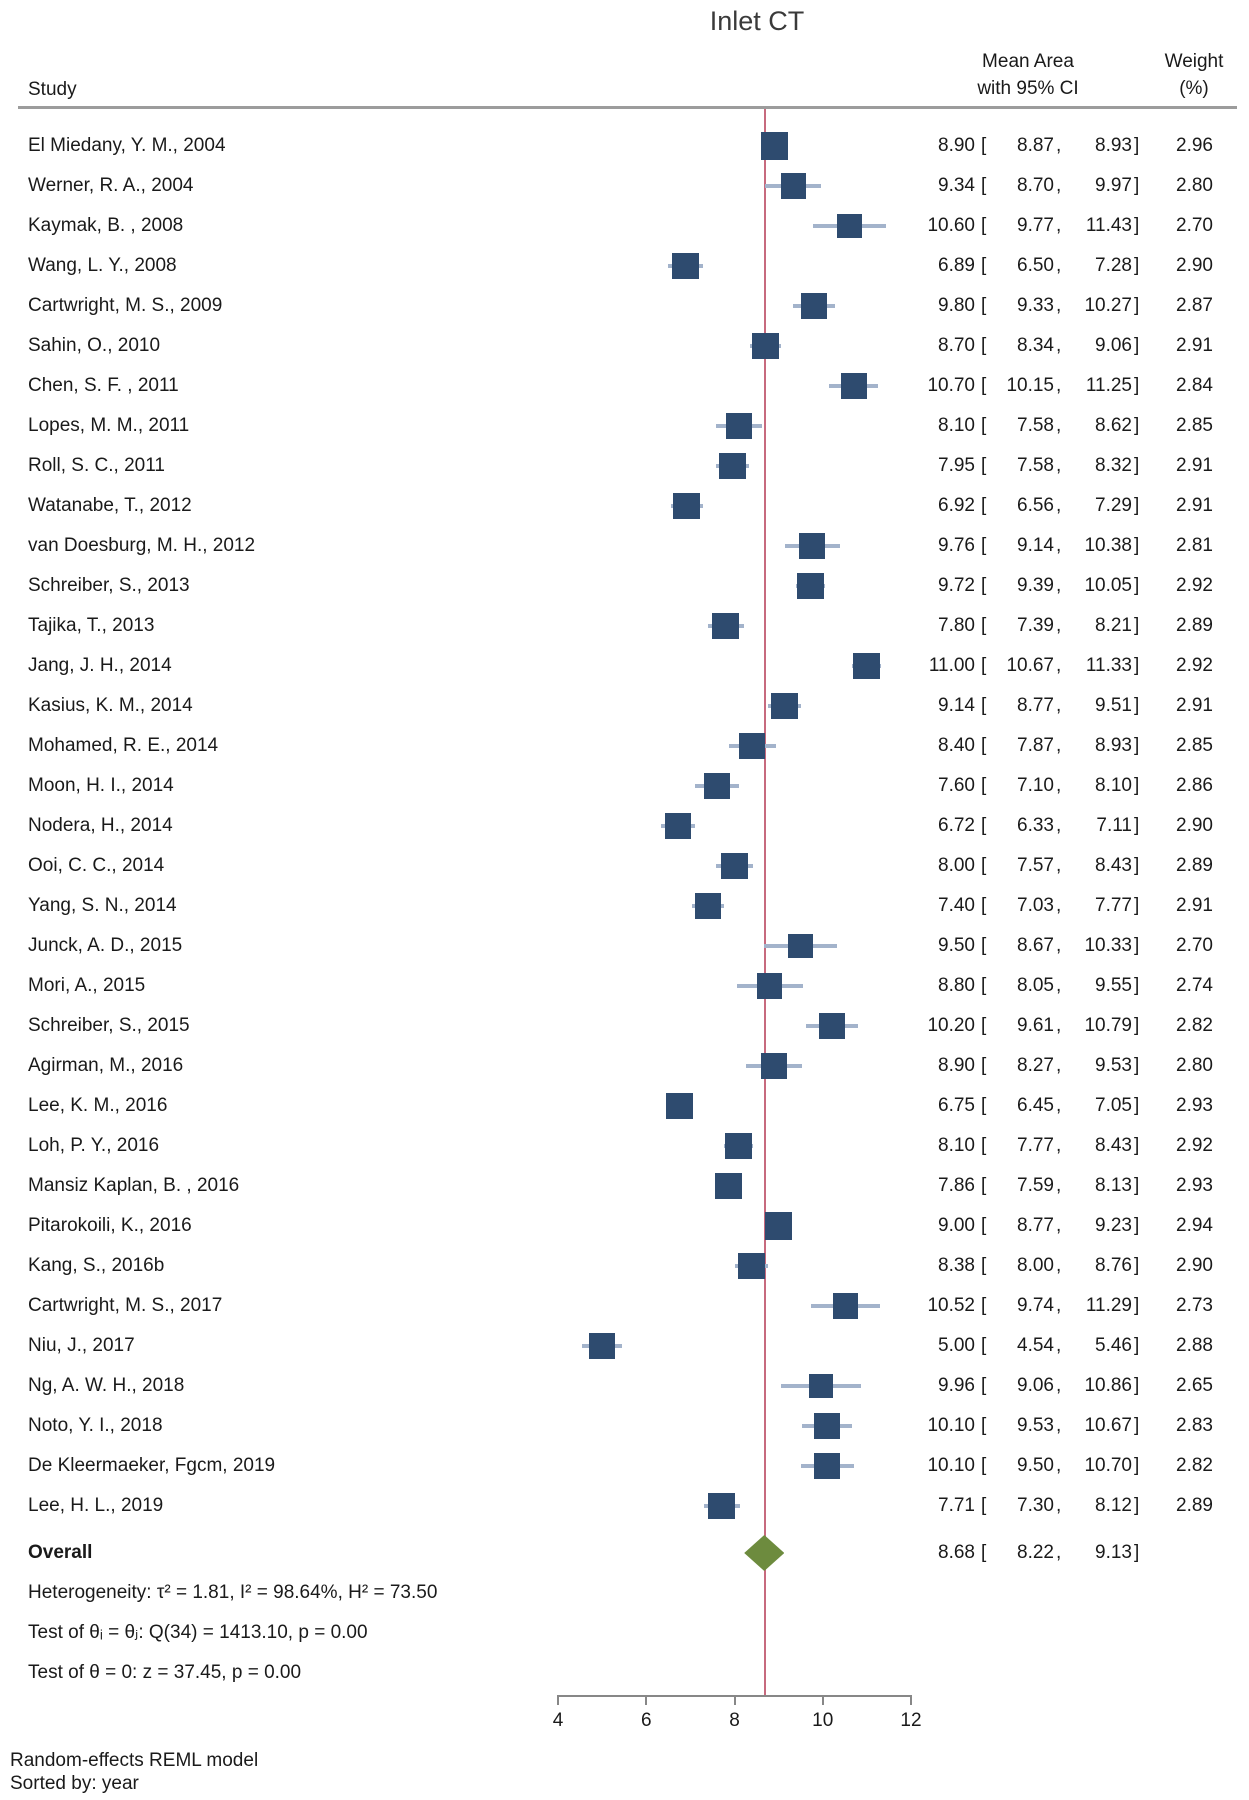 This screenshot has height=1800, width=1249. What do you see at coordinates (764, 1553) in the screenshot?
I see `overall-diamond` at bounding box center [764, 1553].